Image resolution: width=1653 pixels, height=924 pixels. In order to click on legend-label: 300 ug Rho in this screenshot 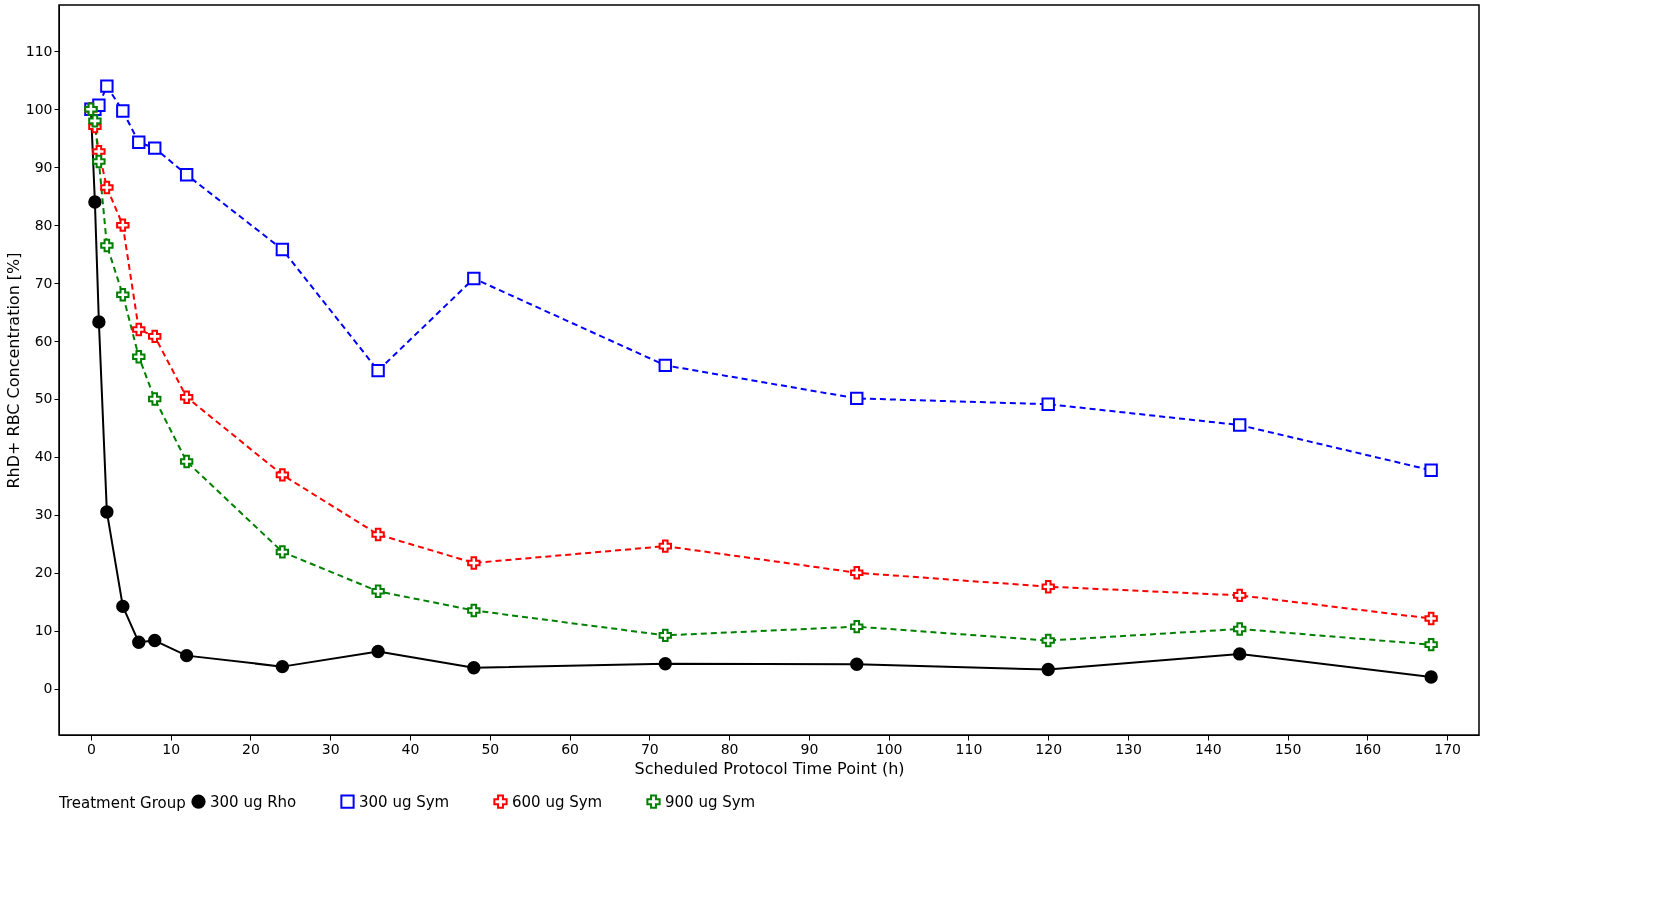, I will do `click(253, 801)`.